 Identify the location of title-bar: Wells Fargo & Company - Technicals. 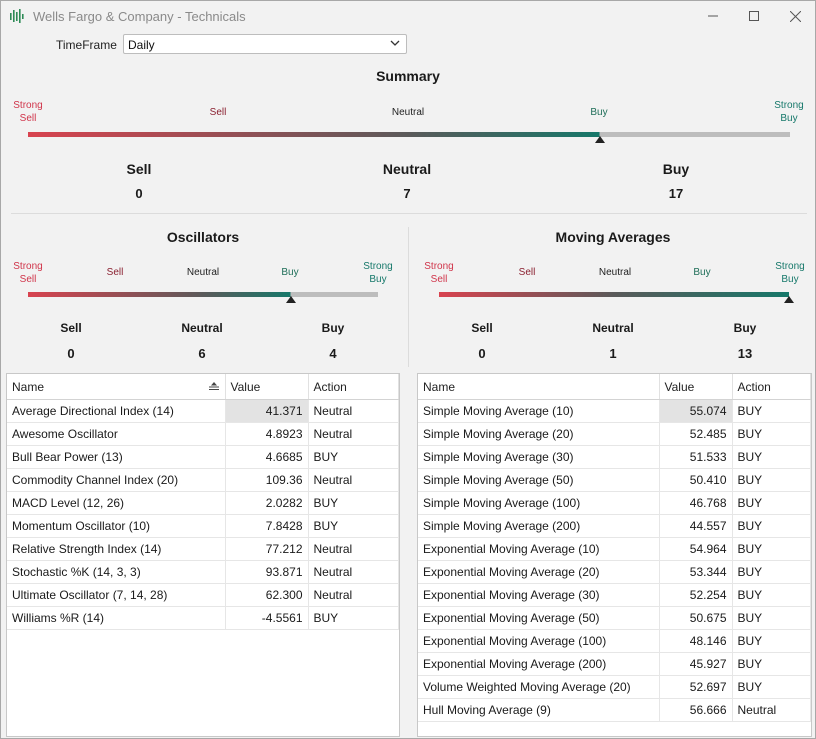
(408, 16).